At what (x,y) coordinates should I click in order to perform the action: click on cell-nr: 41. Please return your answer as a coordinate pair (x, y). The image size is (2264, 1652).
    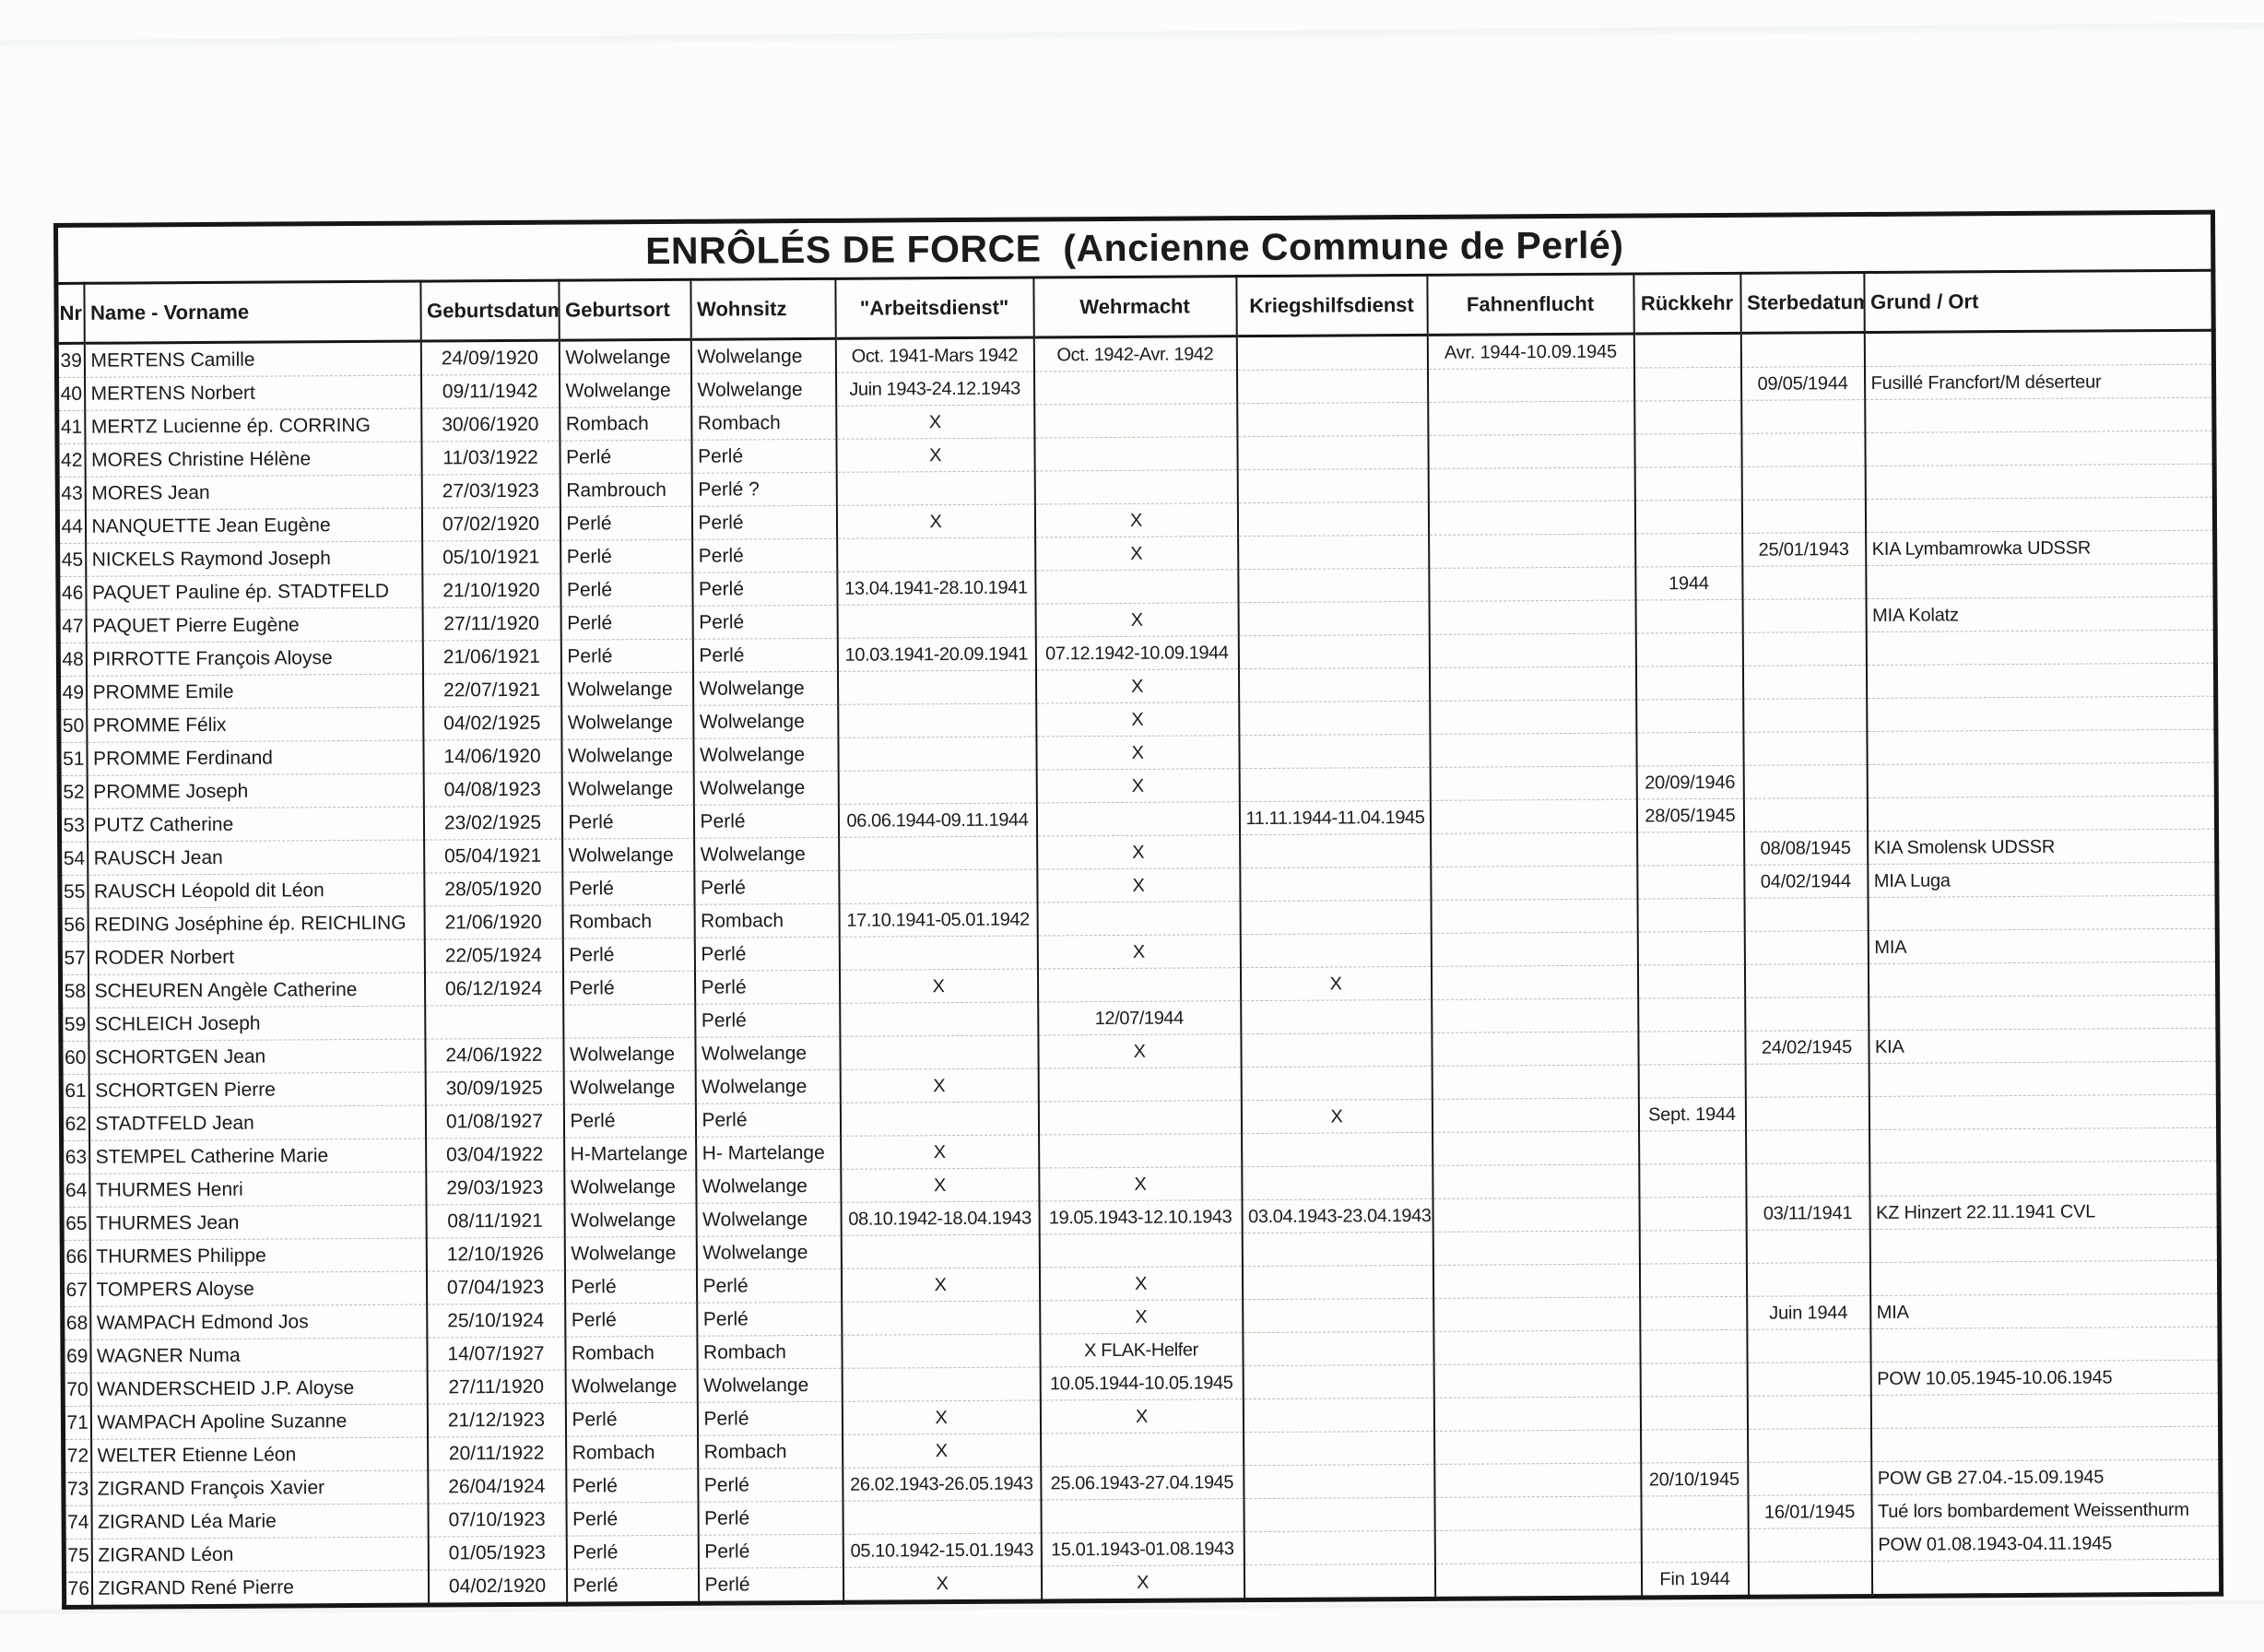
    Looking at the image, I should click on (70, 427).